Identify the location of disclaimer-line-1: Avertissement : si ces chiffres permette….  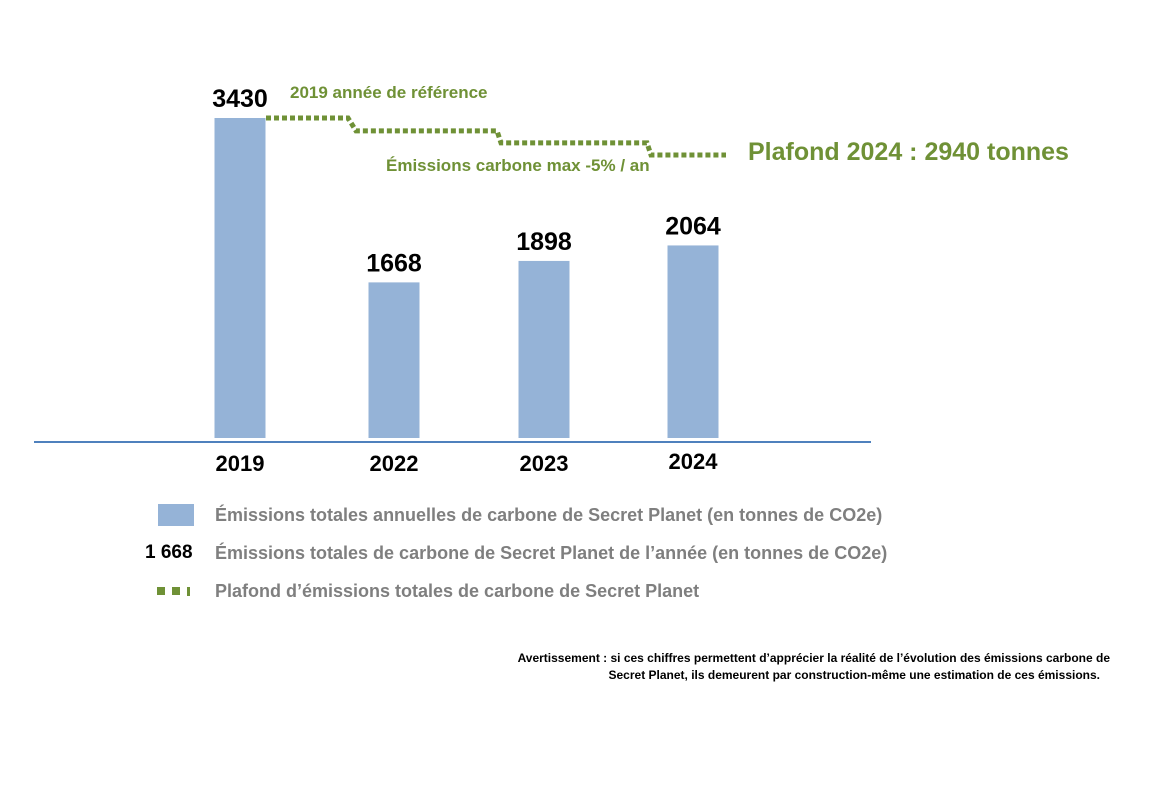
(813, 658).